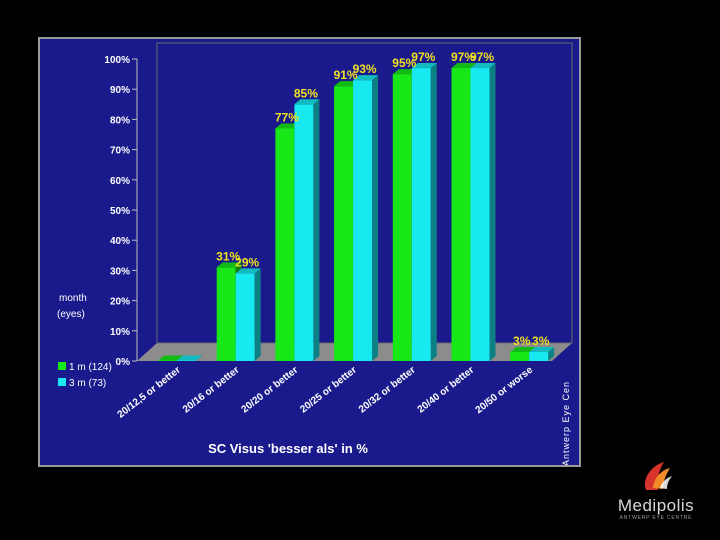 The image size is (720, 540). What do you see at coordinates (73, 298) in the screenshot?
I see `legend-title-line-1: month` at bounding box center [73, 298].